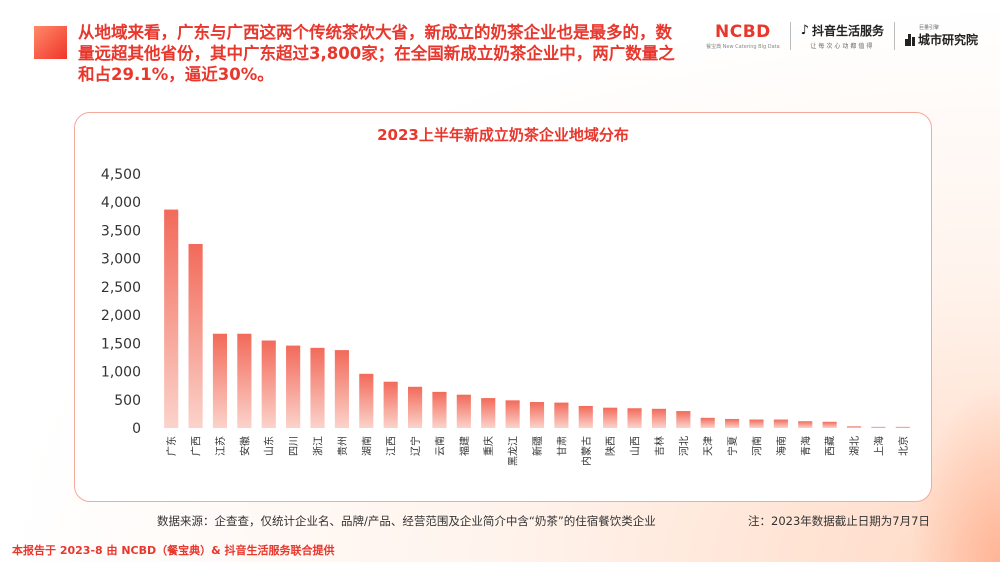 Image resolution: width=1000 pixels, height=562 pixels. What do you see at coordinates (743, 47) in the screenshot?
I see `ncbd-logo-subtitle: 餐宝典 New Catering Big Data` at bounding box center [743, 47].